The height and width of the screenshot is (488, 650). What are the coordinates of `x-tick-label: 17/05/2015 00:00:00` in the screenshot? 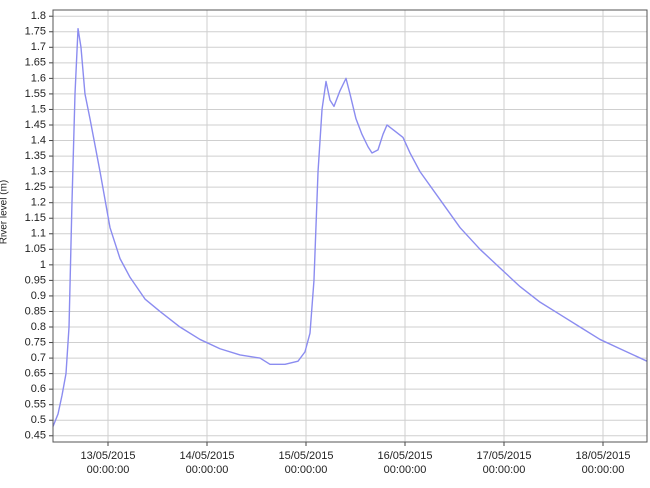 It's located at (503, 463).